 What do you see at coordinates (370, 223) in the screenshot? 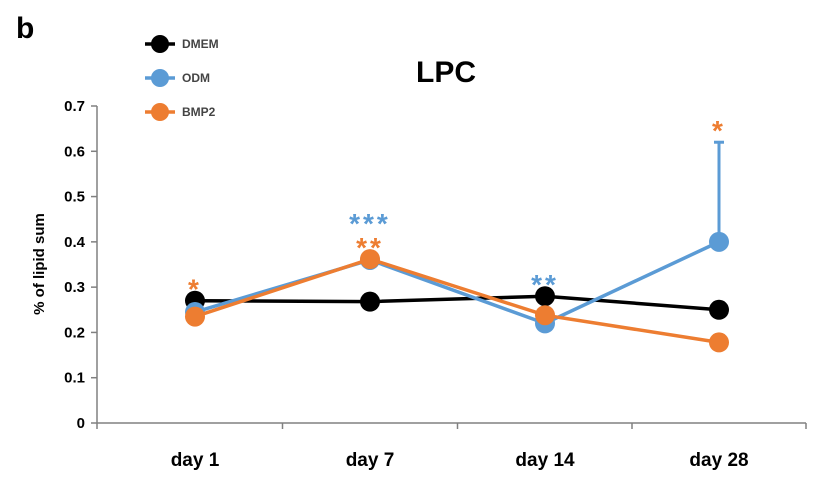
I see `significance-label: ***` at bounding box center [370, 223].